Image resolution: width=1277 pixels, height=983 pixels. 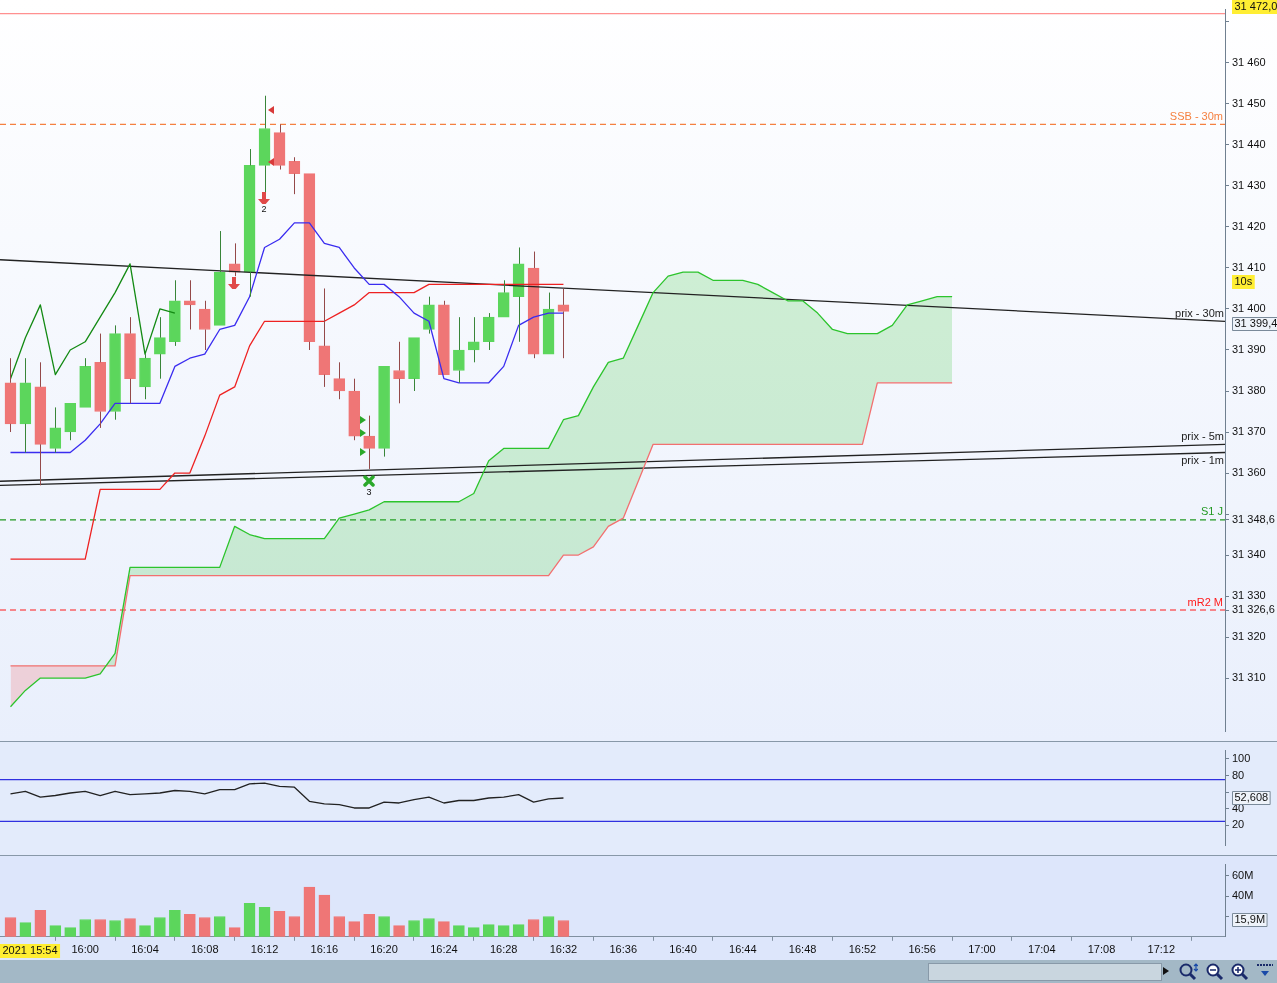 What do you see at coordinates (369, 492) in the screenshot?
I see `annotation: 3` at bounding box center [369, 492].